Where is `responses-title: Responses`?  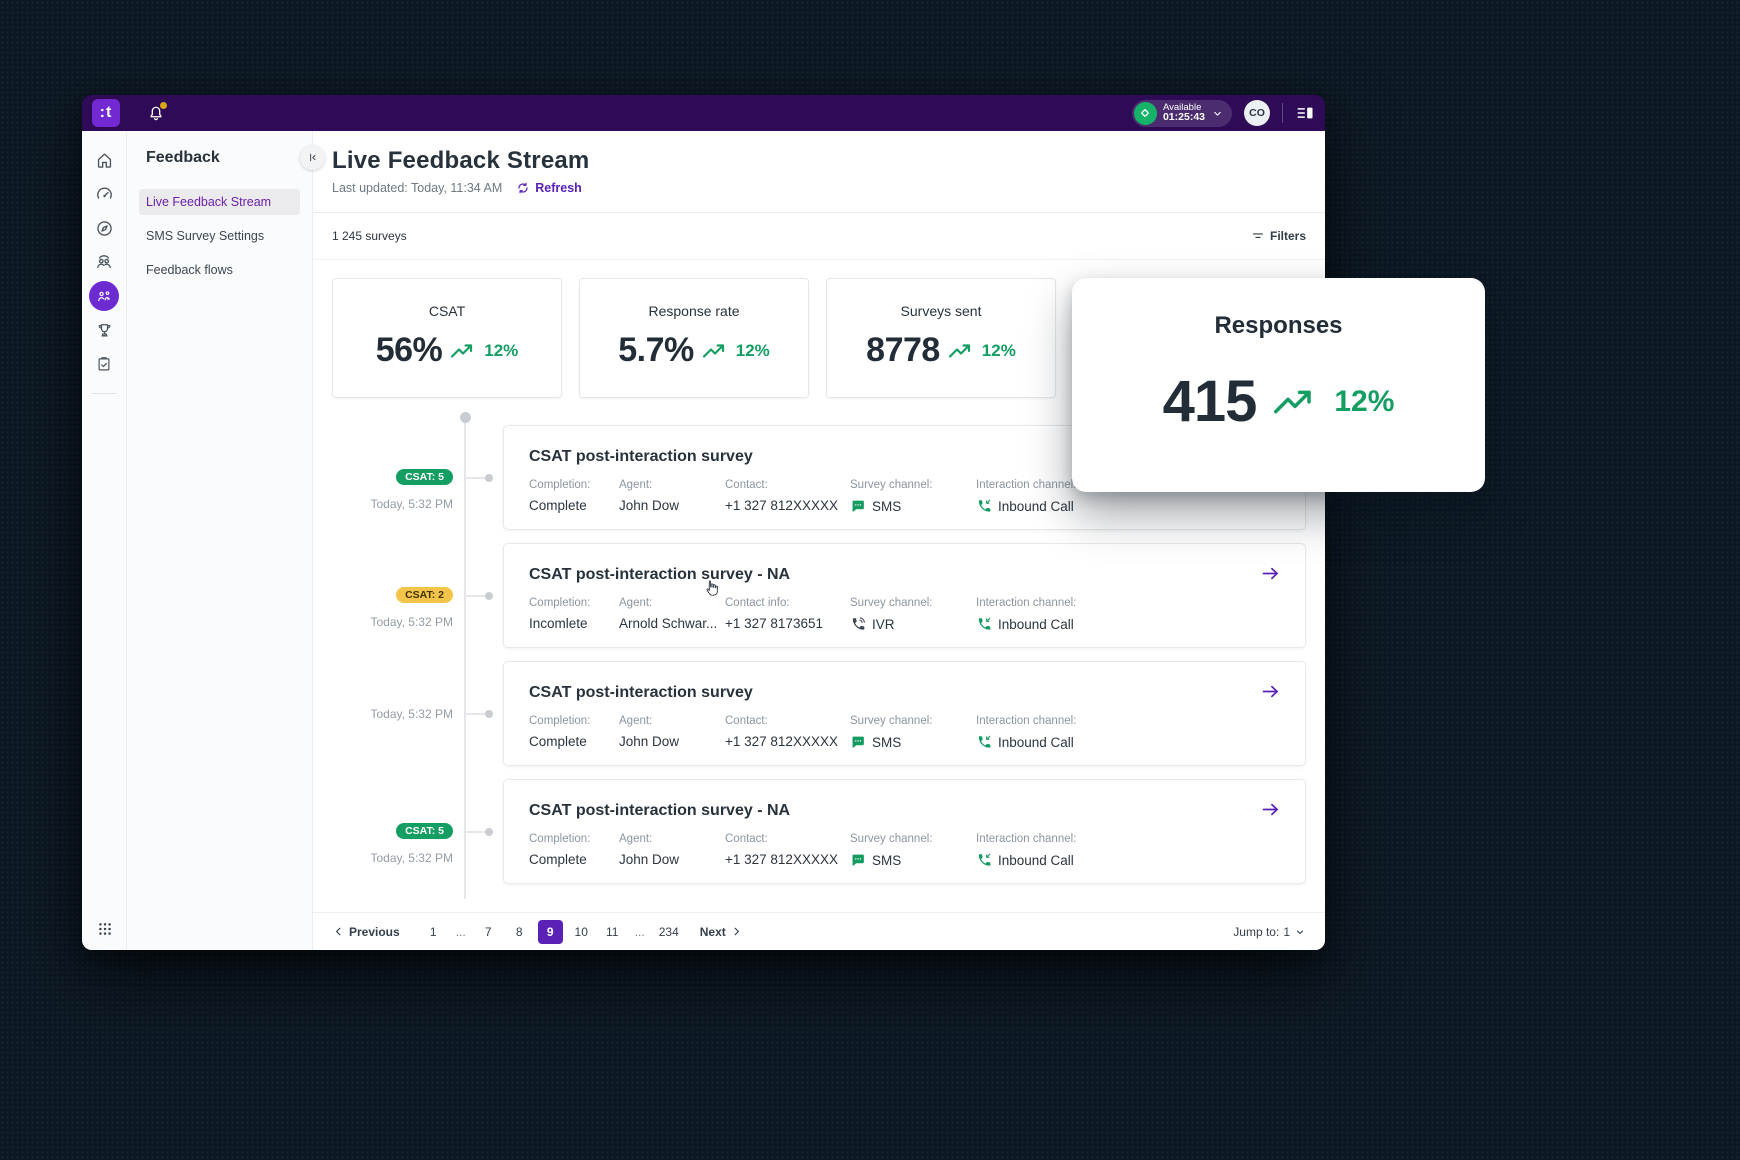 responses-title: Responses is located at coordinates (1278, 325).